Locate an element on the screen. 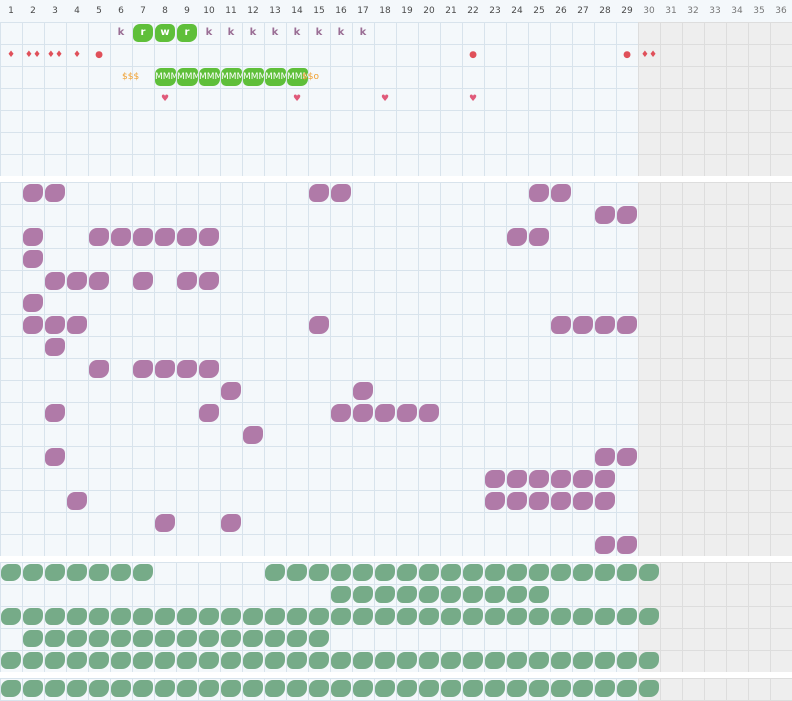  column-number: 12 is located at coordinates (253, 11).